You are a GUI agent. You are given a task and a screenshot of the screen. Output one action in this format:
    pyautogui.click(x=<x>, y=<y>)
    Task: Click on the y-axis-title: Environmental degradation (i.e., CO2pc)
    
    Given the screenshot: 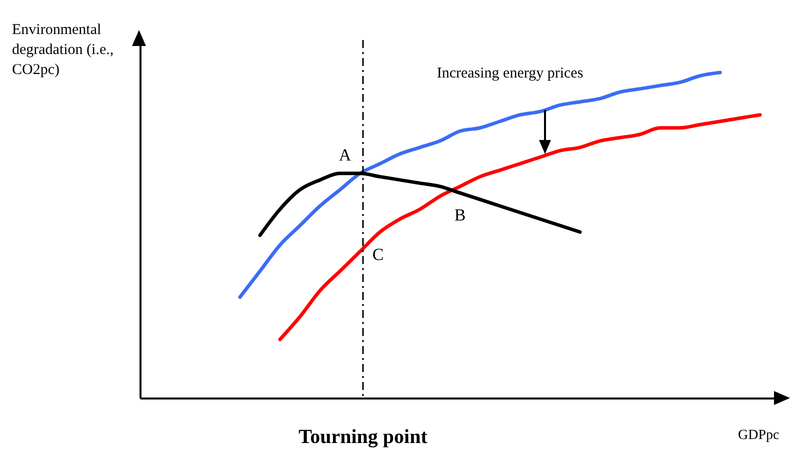 What is the action you would take?
    pyautogui.click(x=63, y=50)
    